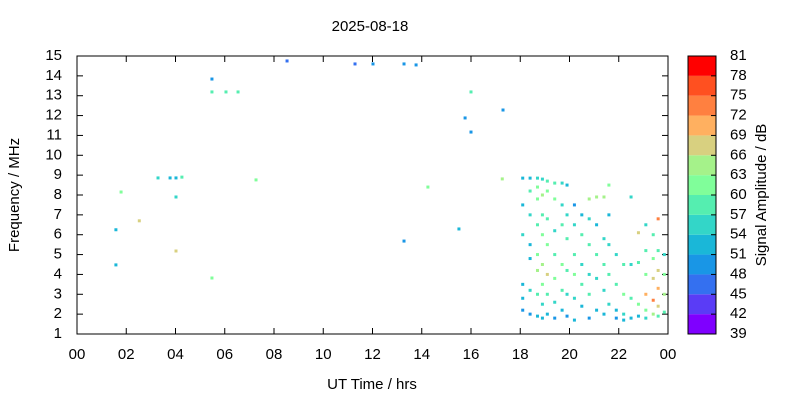 This screenshot has width=800, height=400. I want to click on y-axis-label: Frequency / MHz, so click(14, 195).